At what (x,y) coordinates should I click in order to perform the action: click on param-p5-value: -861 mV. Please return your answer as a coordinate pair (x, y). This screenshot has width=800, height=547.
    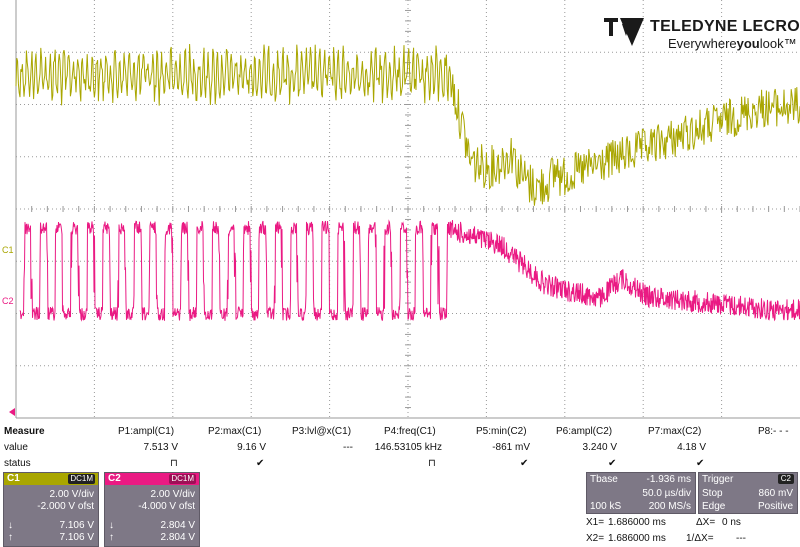
    Looking at the image, I should click on (511, 447).